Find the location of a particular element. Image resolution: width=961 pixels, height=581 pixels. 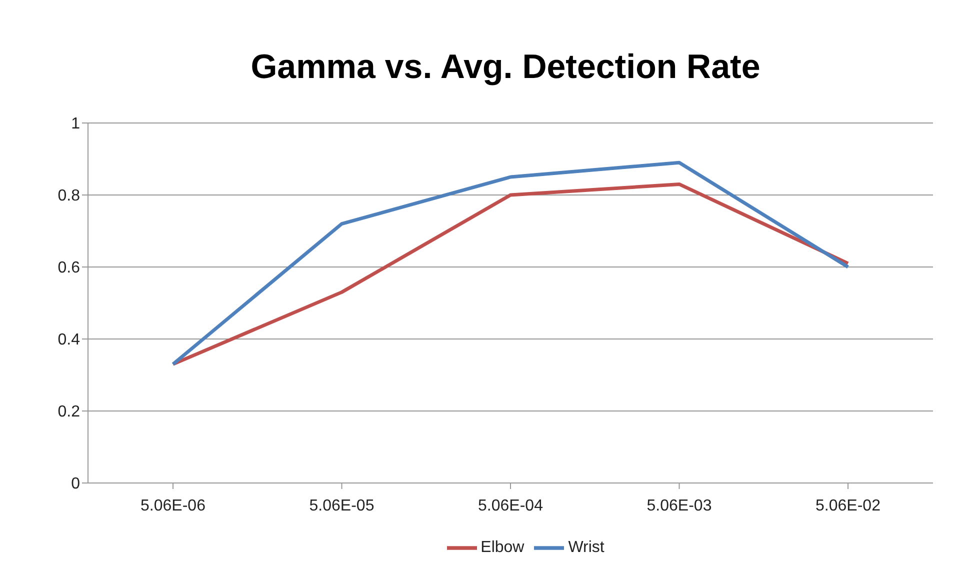

y-tick-label: 1 is located at coordinates (75, 124).